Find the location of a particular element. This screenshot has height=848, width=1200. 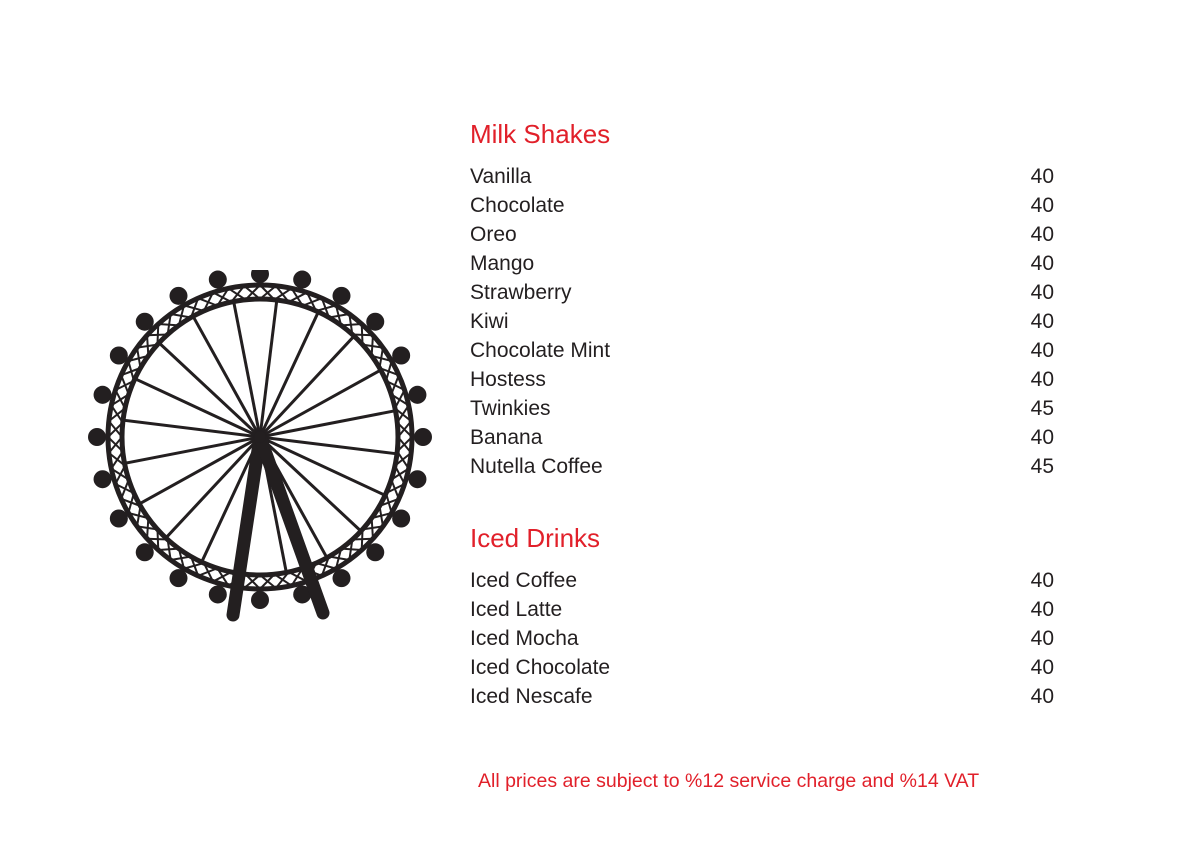

menu-item: Vanilla 40 is located at coordinates (762, 176).